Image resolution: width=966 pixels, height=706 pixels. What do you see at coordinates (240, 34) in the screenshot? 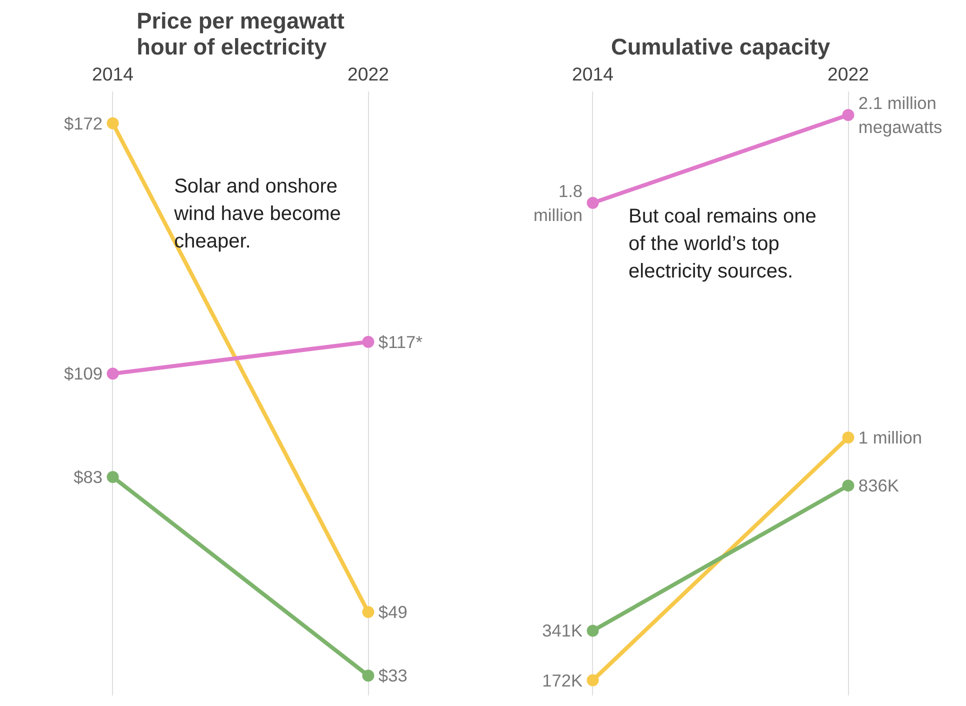
I see `chart-title: Price per megawatt hour of electricity` at bounding box center [240, 34].